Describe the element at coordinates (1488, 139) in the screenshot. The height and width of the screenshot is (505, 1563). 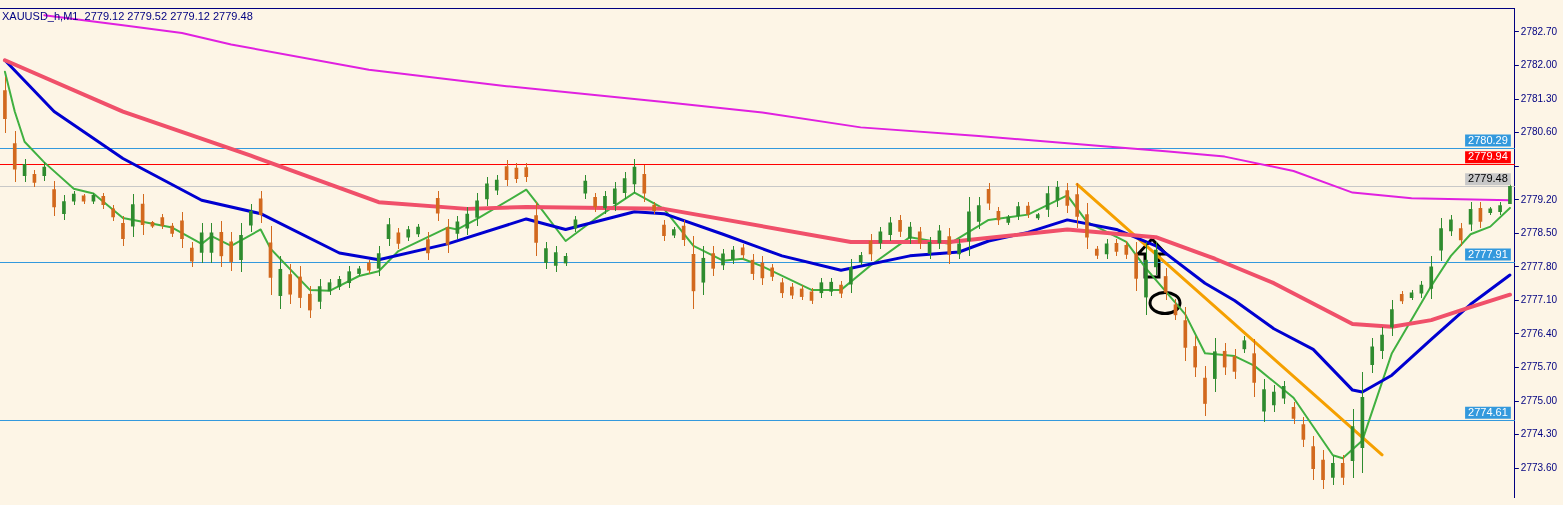
I see `ref-line-label: 2780.29` at that location.